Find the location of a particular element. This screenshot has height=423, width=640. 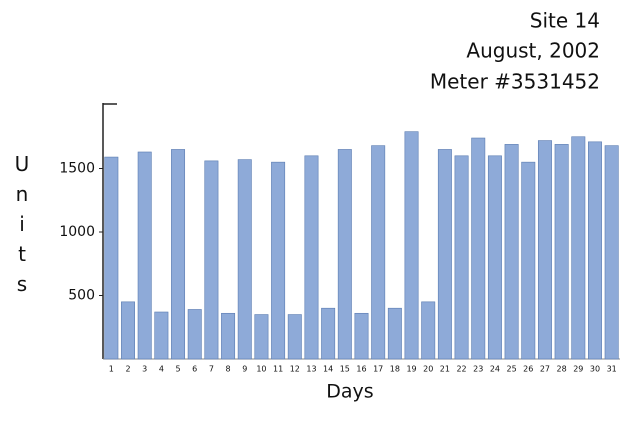

x-tick-label: 3 is located at coordinates (144, 369).